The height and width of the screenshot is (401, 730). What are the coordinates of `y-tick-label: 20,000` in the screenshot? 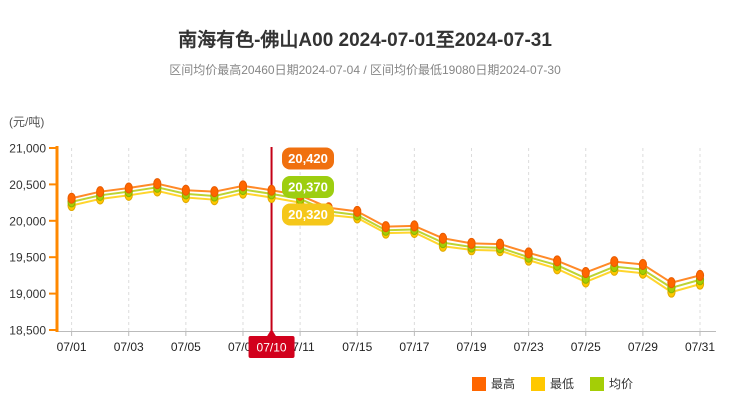 It's located at (27, 221).